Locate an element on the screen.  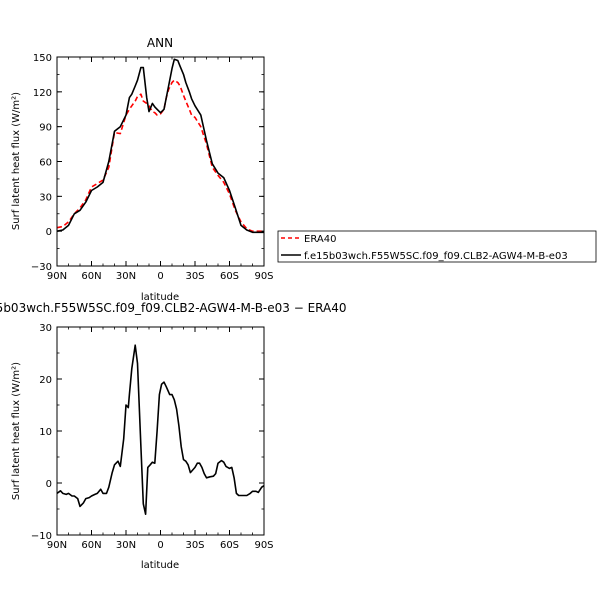
legend-box is located at coordinates (437, 246).